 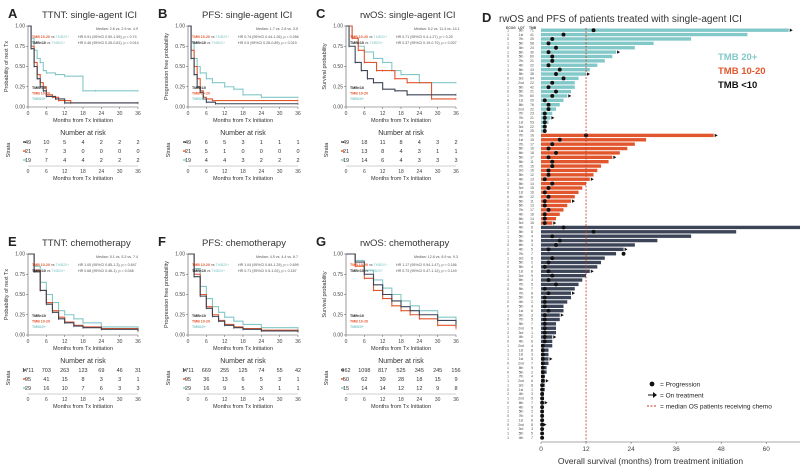 I want to click on on-treatment-arrow, so click(x=551, y=359).